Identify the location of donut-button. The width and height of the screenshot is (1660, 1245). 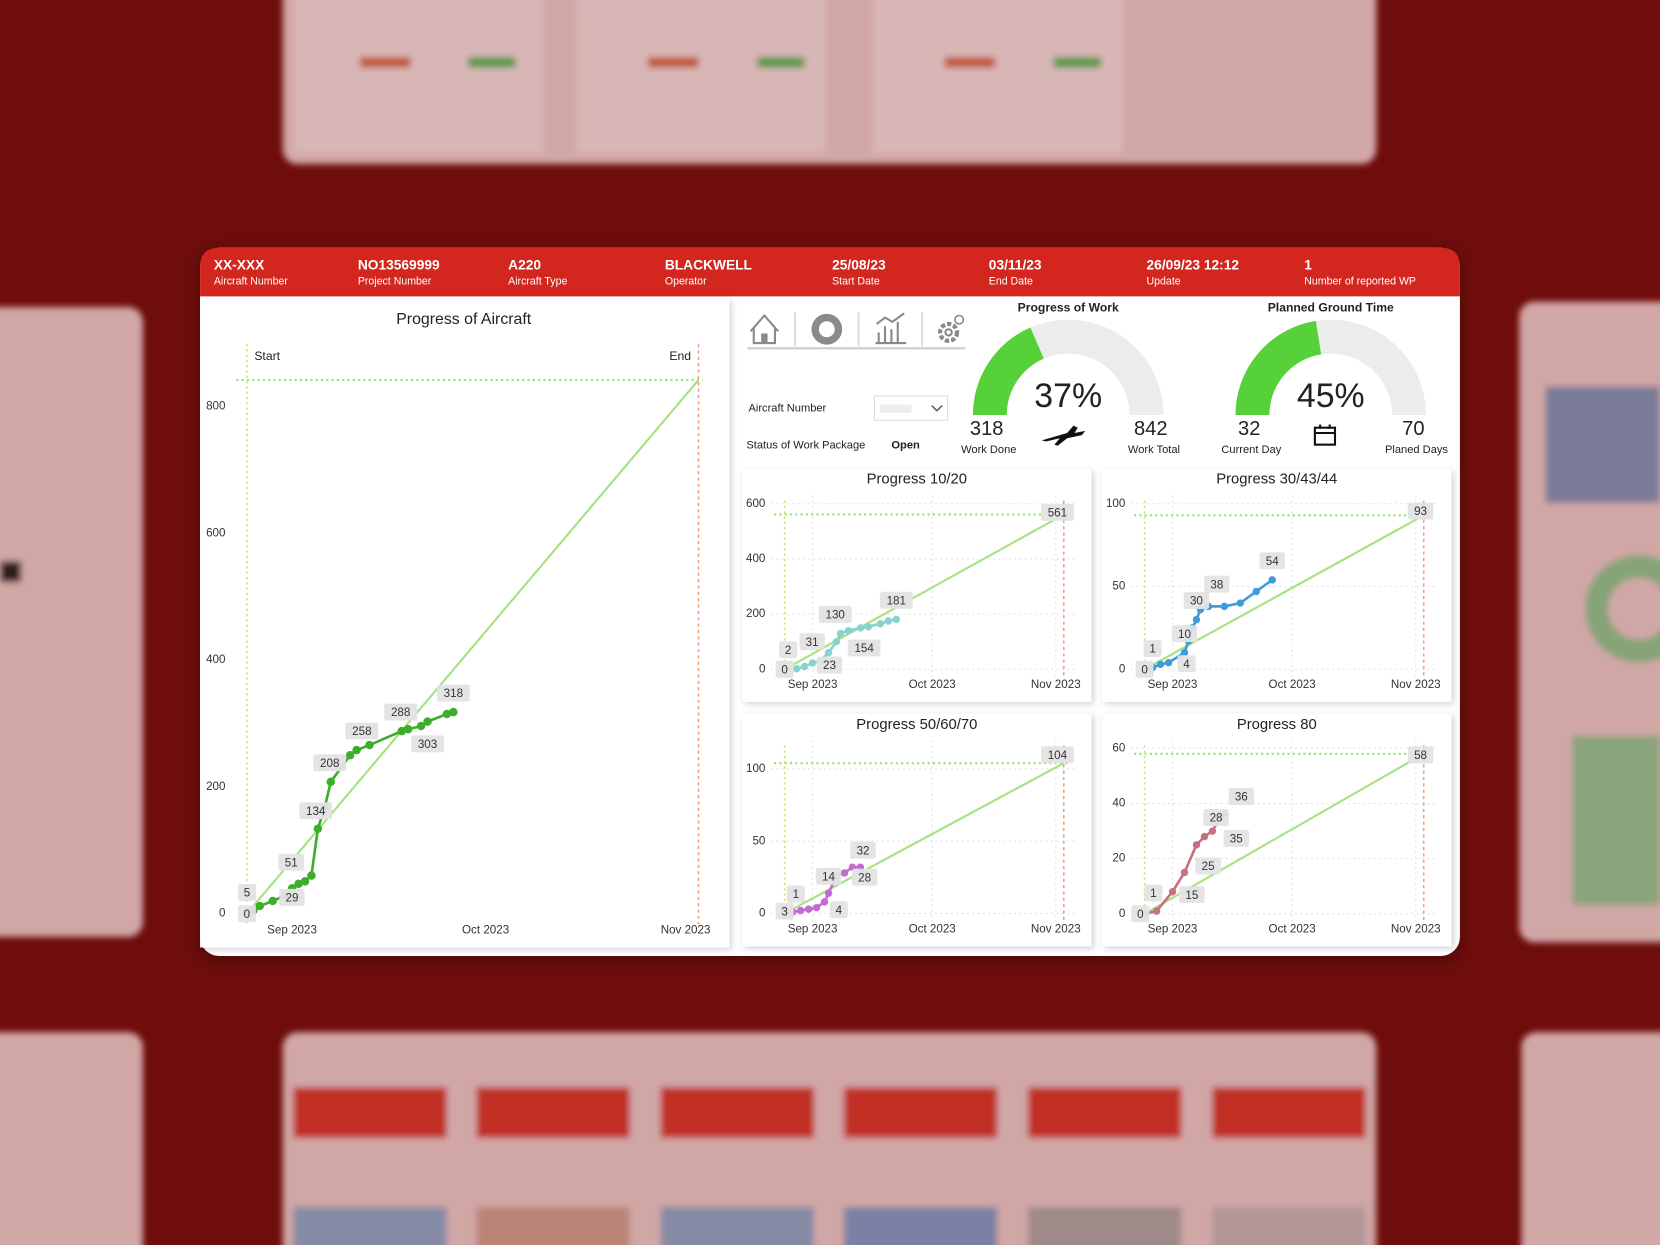
(827, 329).